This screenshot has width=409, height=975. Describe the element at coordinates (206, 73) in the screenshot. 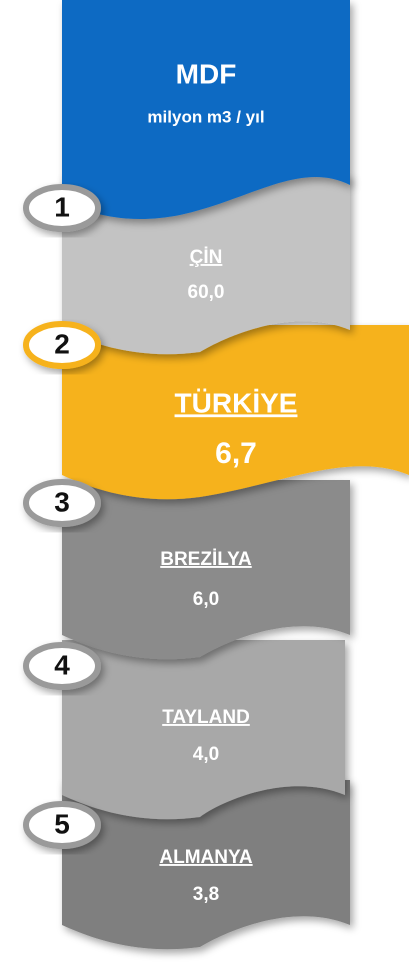

I see `header-title: MDF` at that location.